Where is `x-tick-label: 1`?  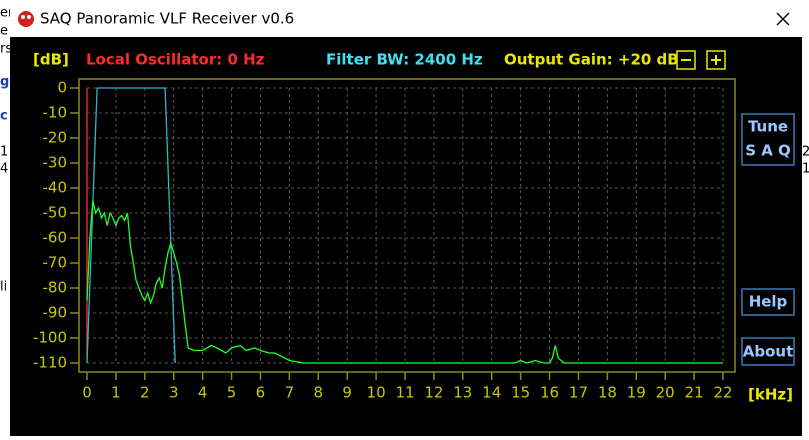 x-tick-label: 1 is located at coordinates (116, 393).